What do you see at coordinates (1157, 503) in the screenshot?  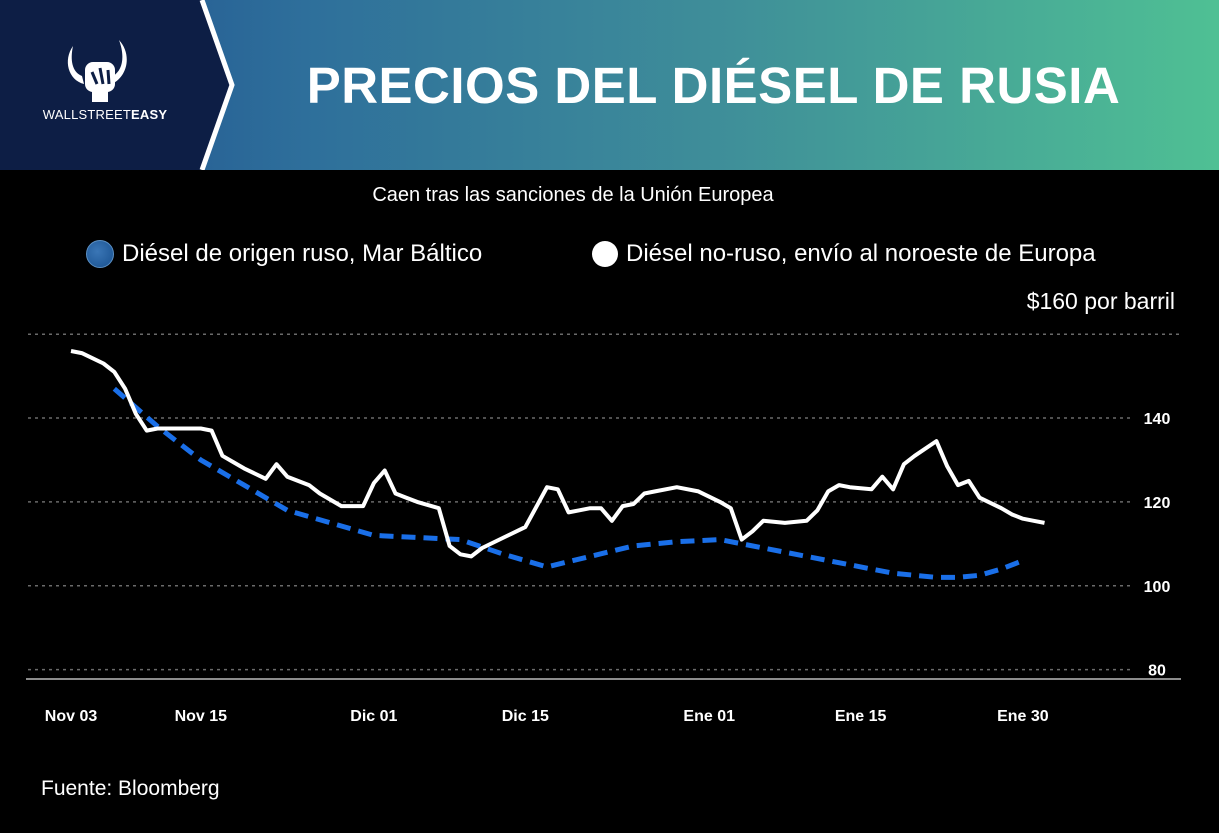 I see `y-tick-label: 120` at bounding box center [1157, 503].